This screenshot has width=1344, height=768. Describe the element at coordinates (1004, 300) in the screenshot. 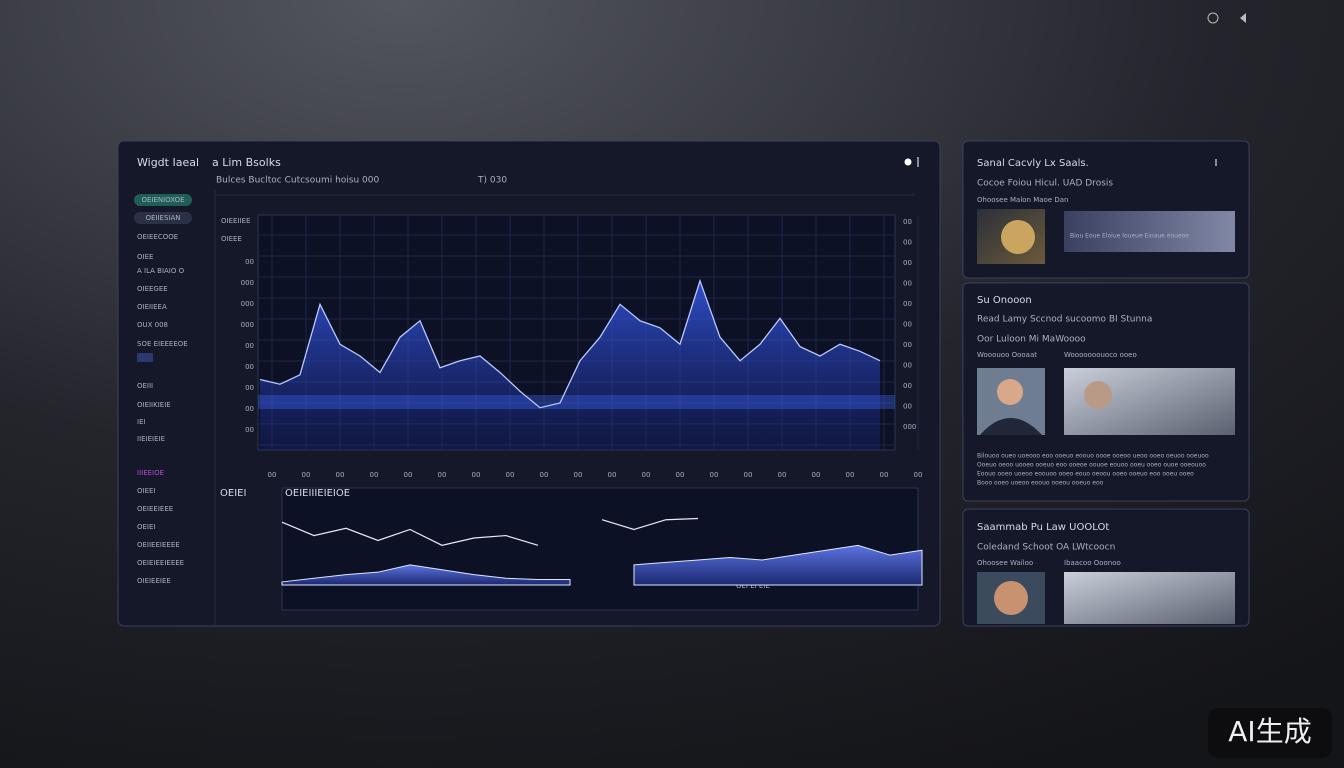

I see `card-title: Su Onooon` at that location.